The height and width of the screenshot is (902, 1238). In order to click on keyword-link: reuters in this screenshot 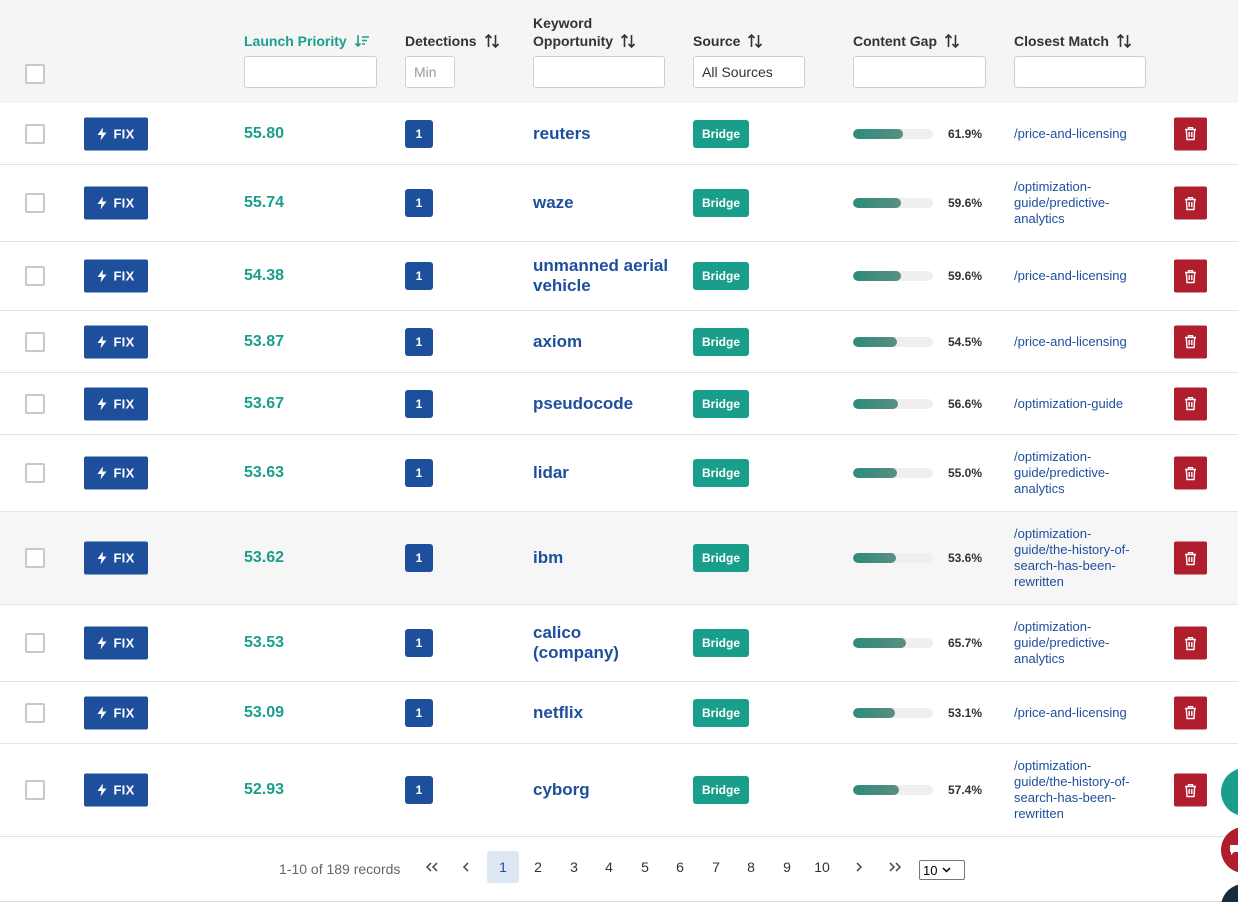, I will do `click(562, 133)`.